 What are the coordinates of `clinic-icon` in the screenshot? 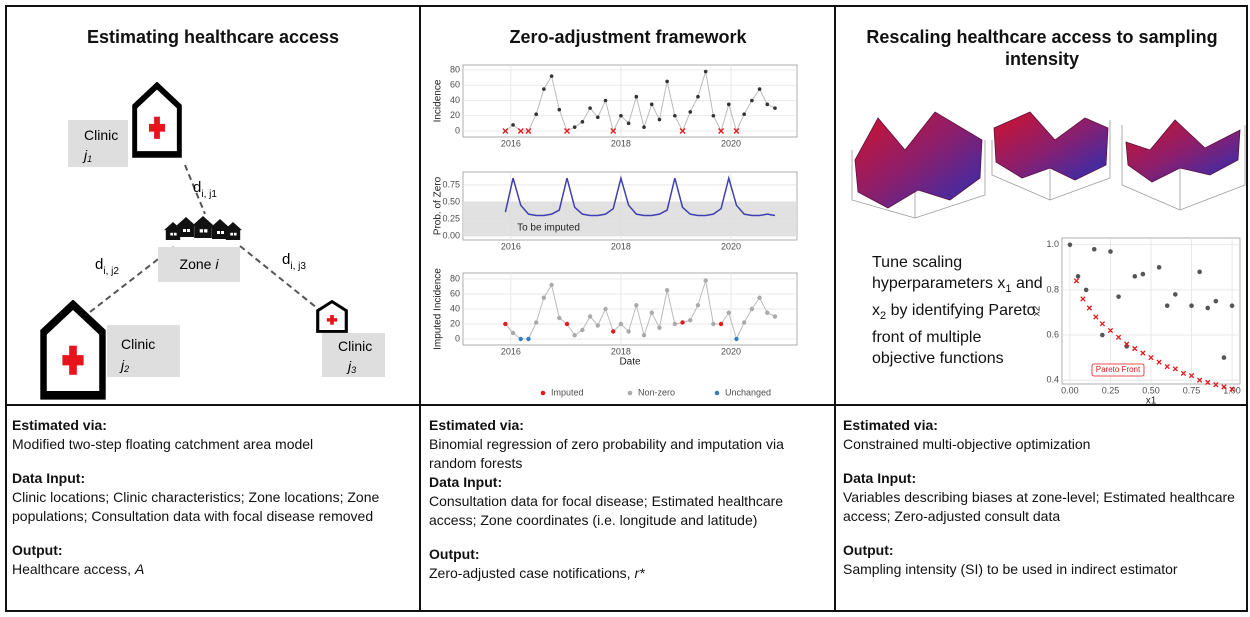 It's located at (73, 350).